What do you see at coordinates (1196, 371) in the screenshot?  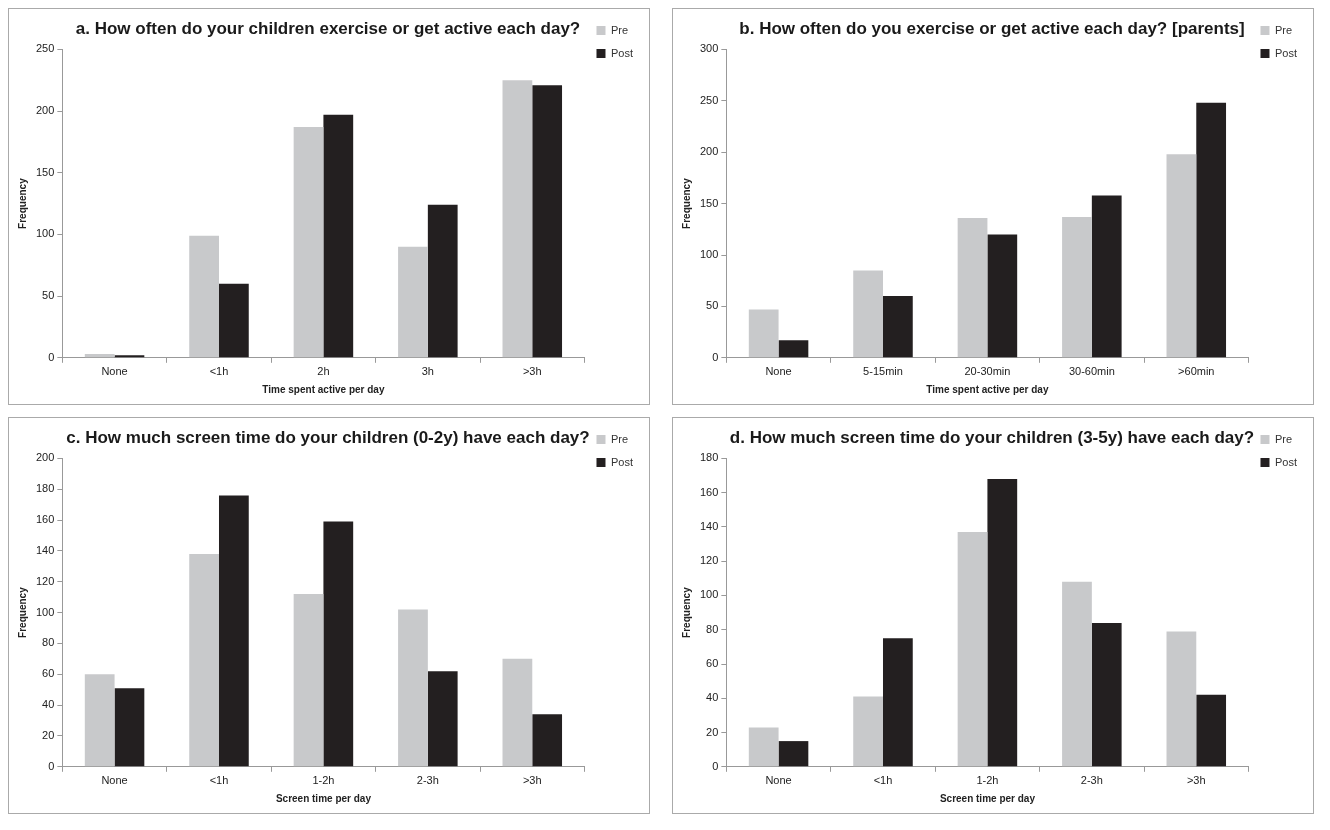 I see `x-tick-label: >60min` at bounding box center [1196, 371].